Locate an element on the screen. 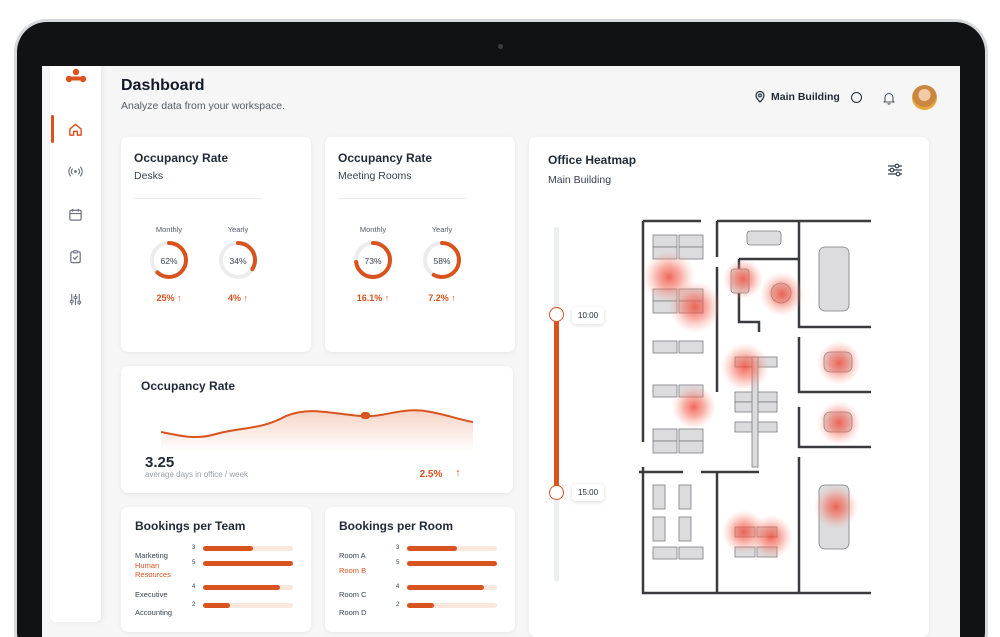  delta-monthly: 25% ↑ is located at coordinates (169, 298).